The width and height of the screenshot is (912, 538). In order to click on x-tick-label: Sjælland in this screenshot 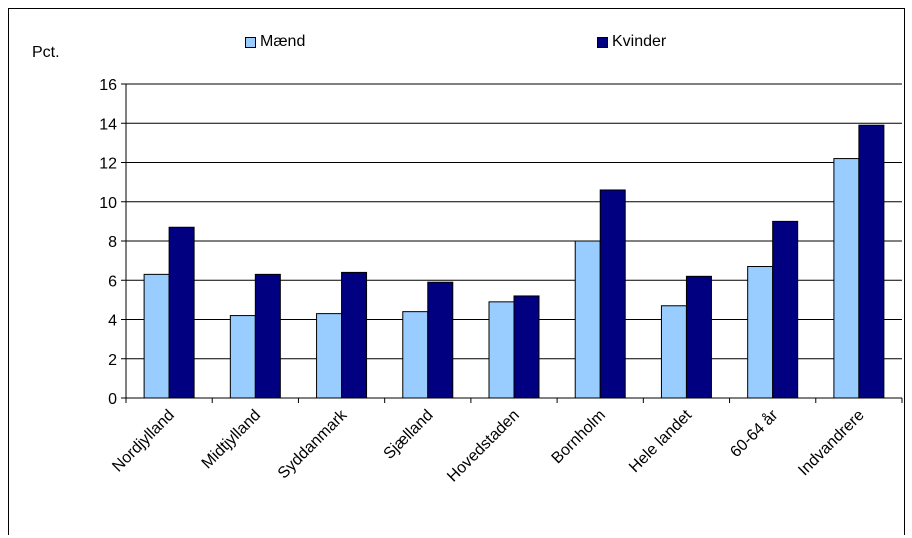, I will do `click(409, 435)`.